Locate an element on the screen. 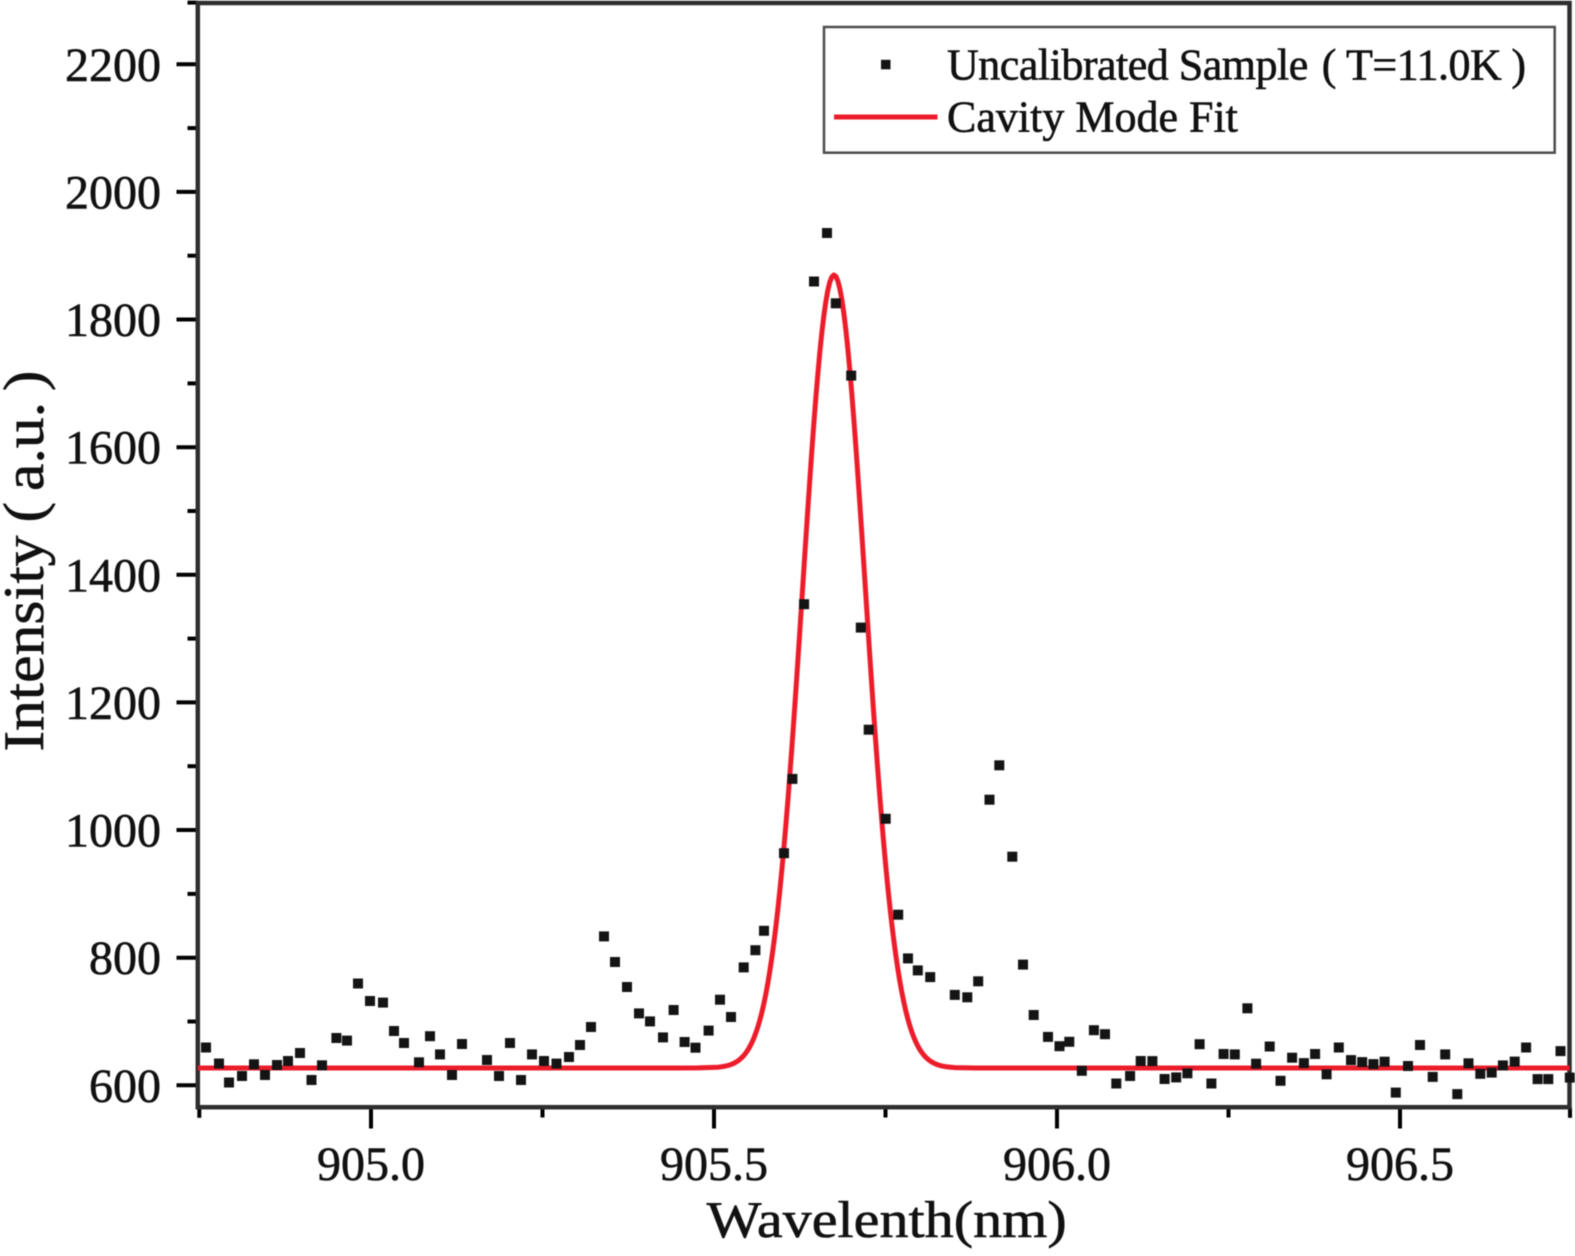  svg-text: 1400 is located at coordinates (113, 575).